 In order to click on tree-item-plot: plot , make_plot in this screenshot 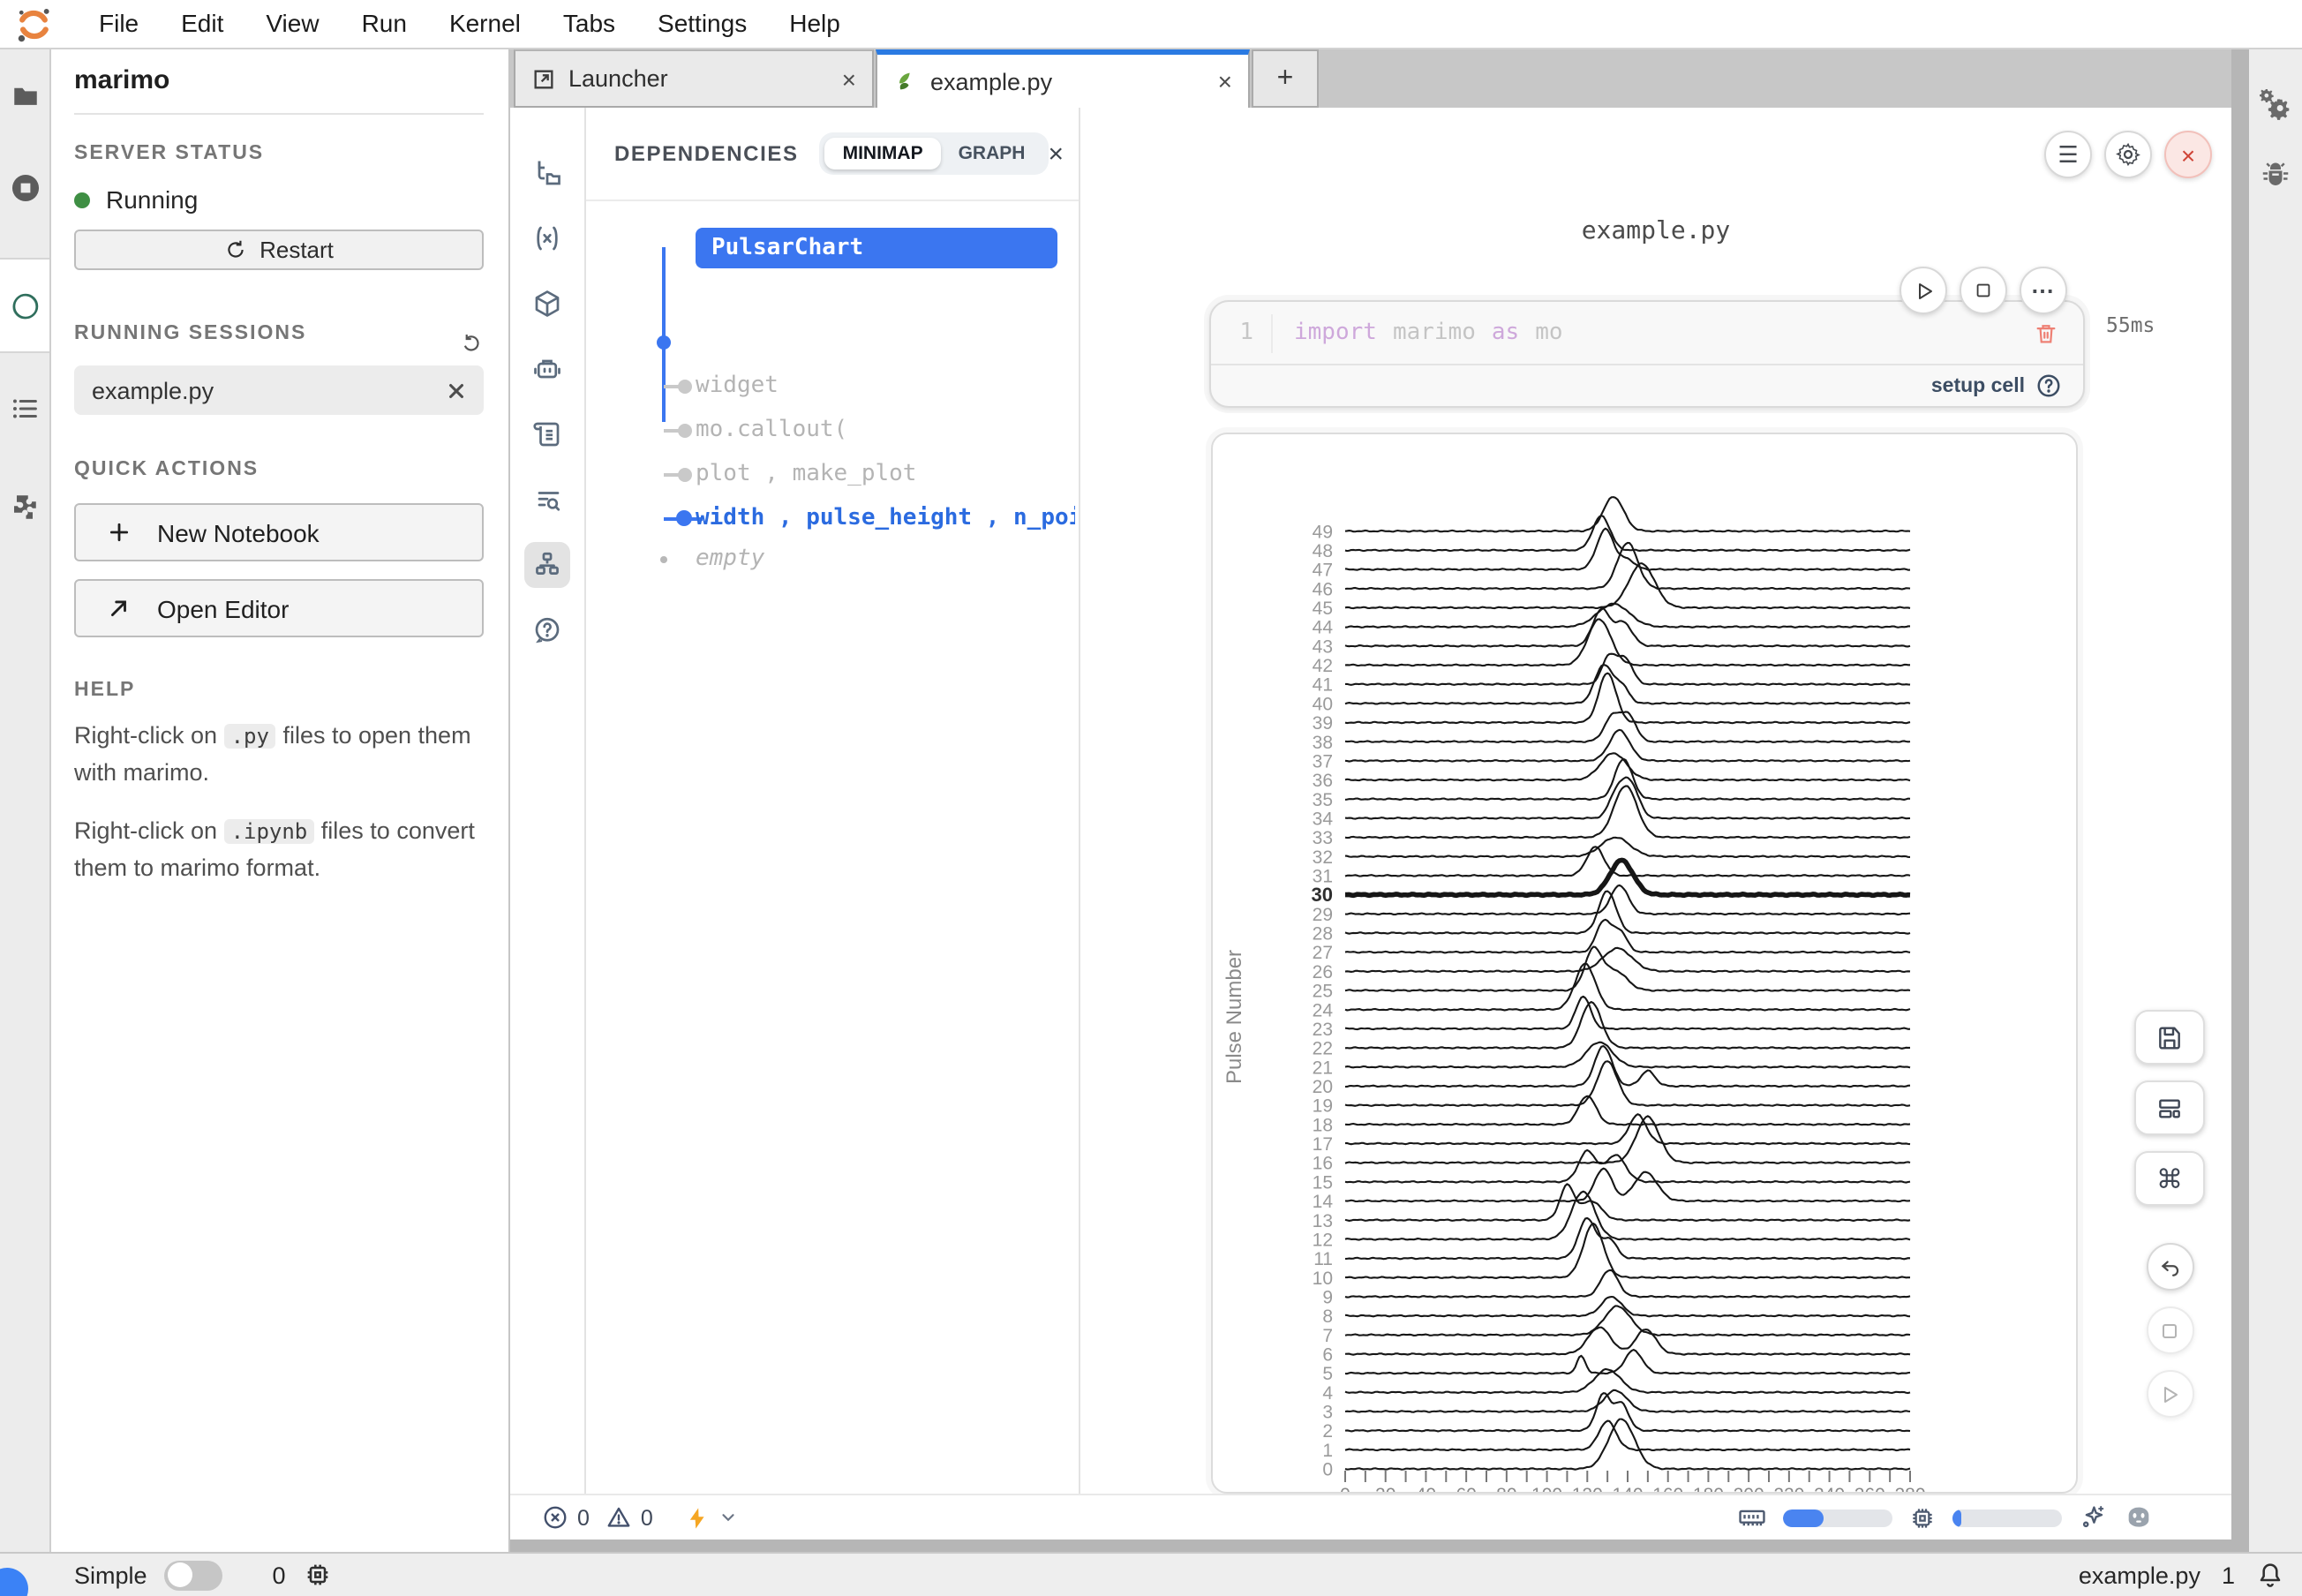, I will do `click(806, 474)`.